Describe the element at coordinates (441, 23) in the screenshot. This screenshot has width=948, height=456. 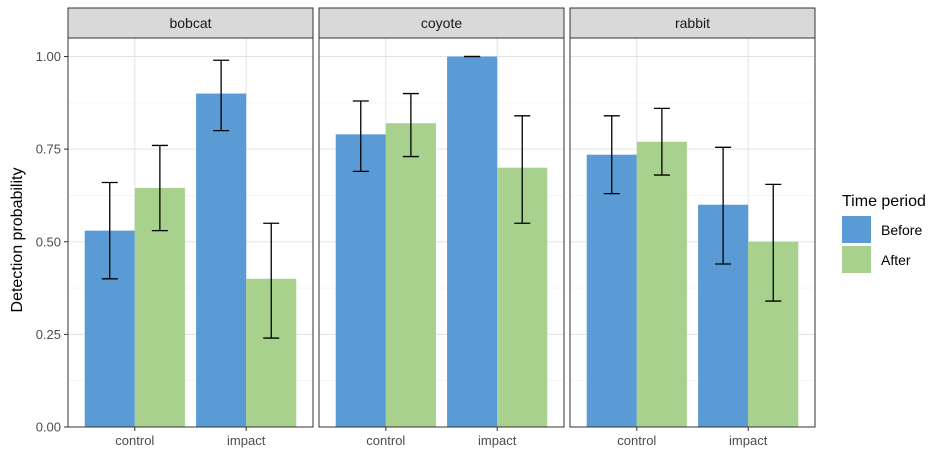
I see `strip-label: coyote` at that location.